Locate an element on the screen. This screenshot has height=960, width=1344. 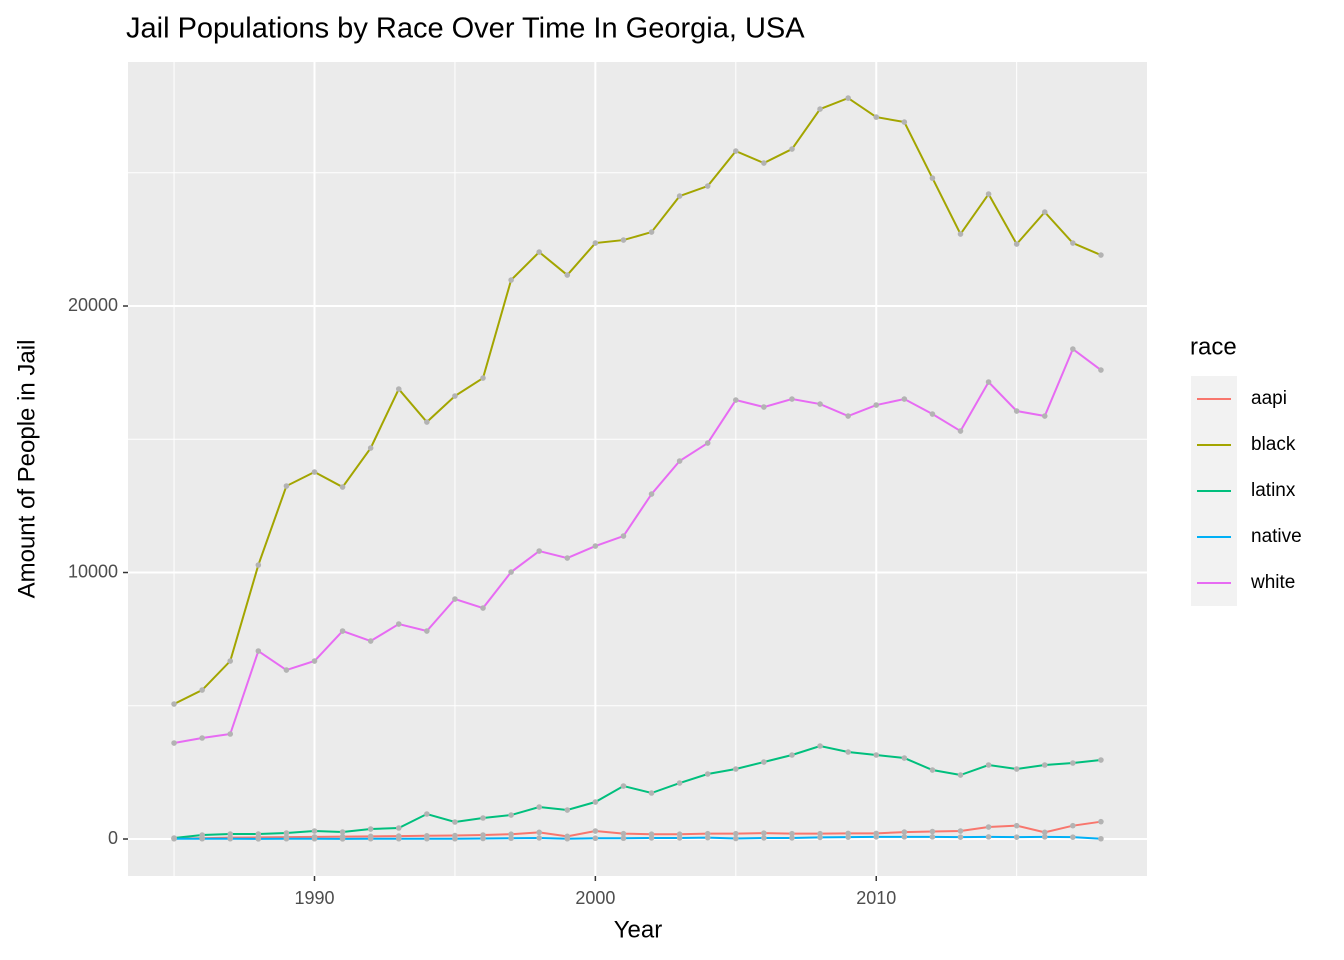
y-tick-label: 10000 is located at coordinates (93, 571).